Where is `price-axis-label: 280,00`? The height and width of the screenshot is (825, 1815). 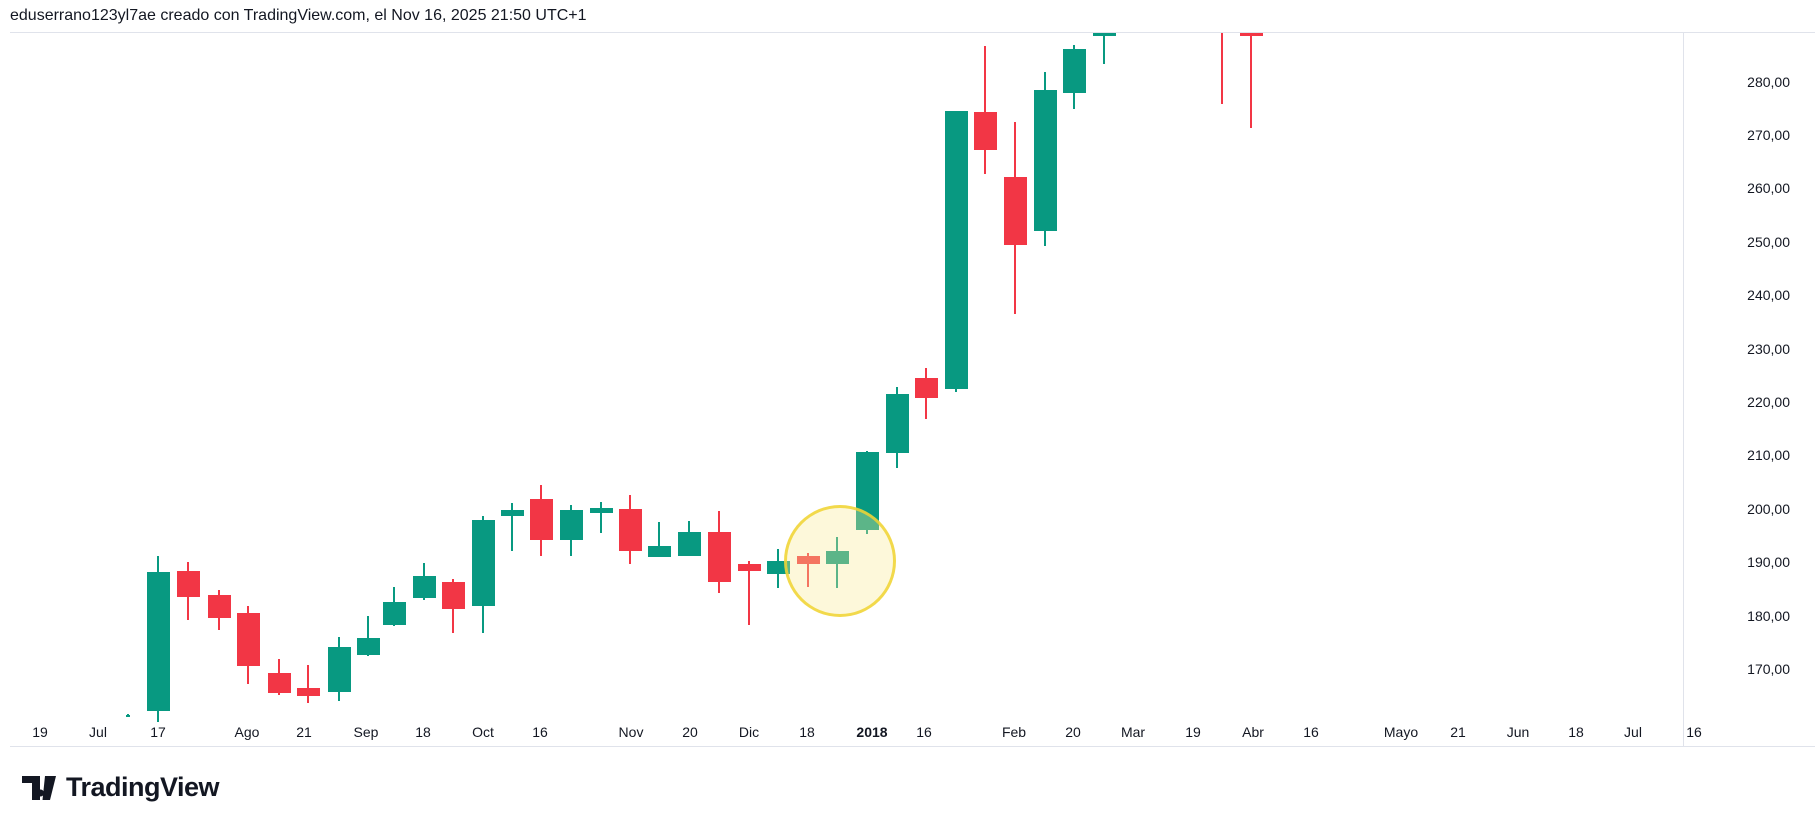
price-axis-label: 280,00 is located at coordinates (1768, 81).